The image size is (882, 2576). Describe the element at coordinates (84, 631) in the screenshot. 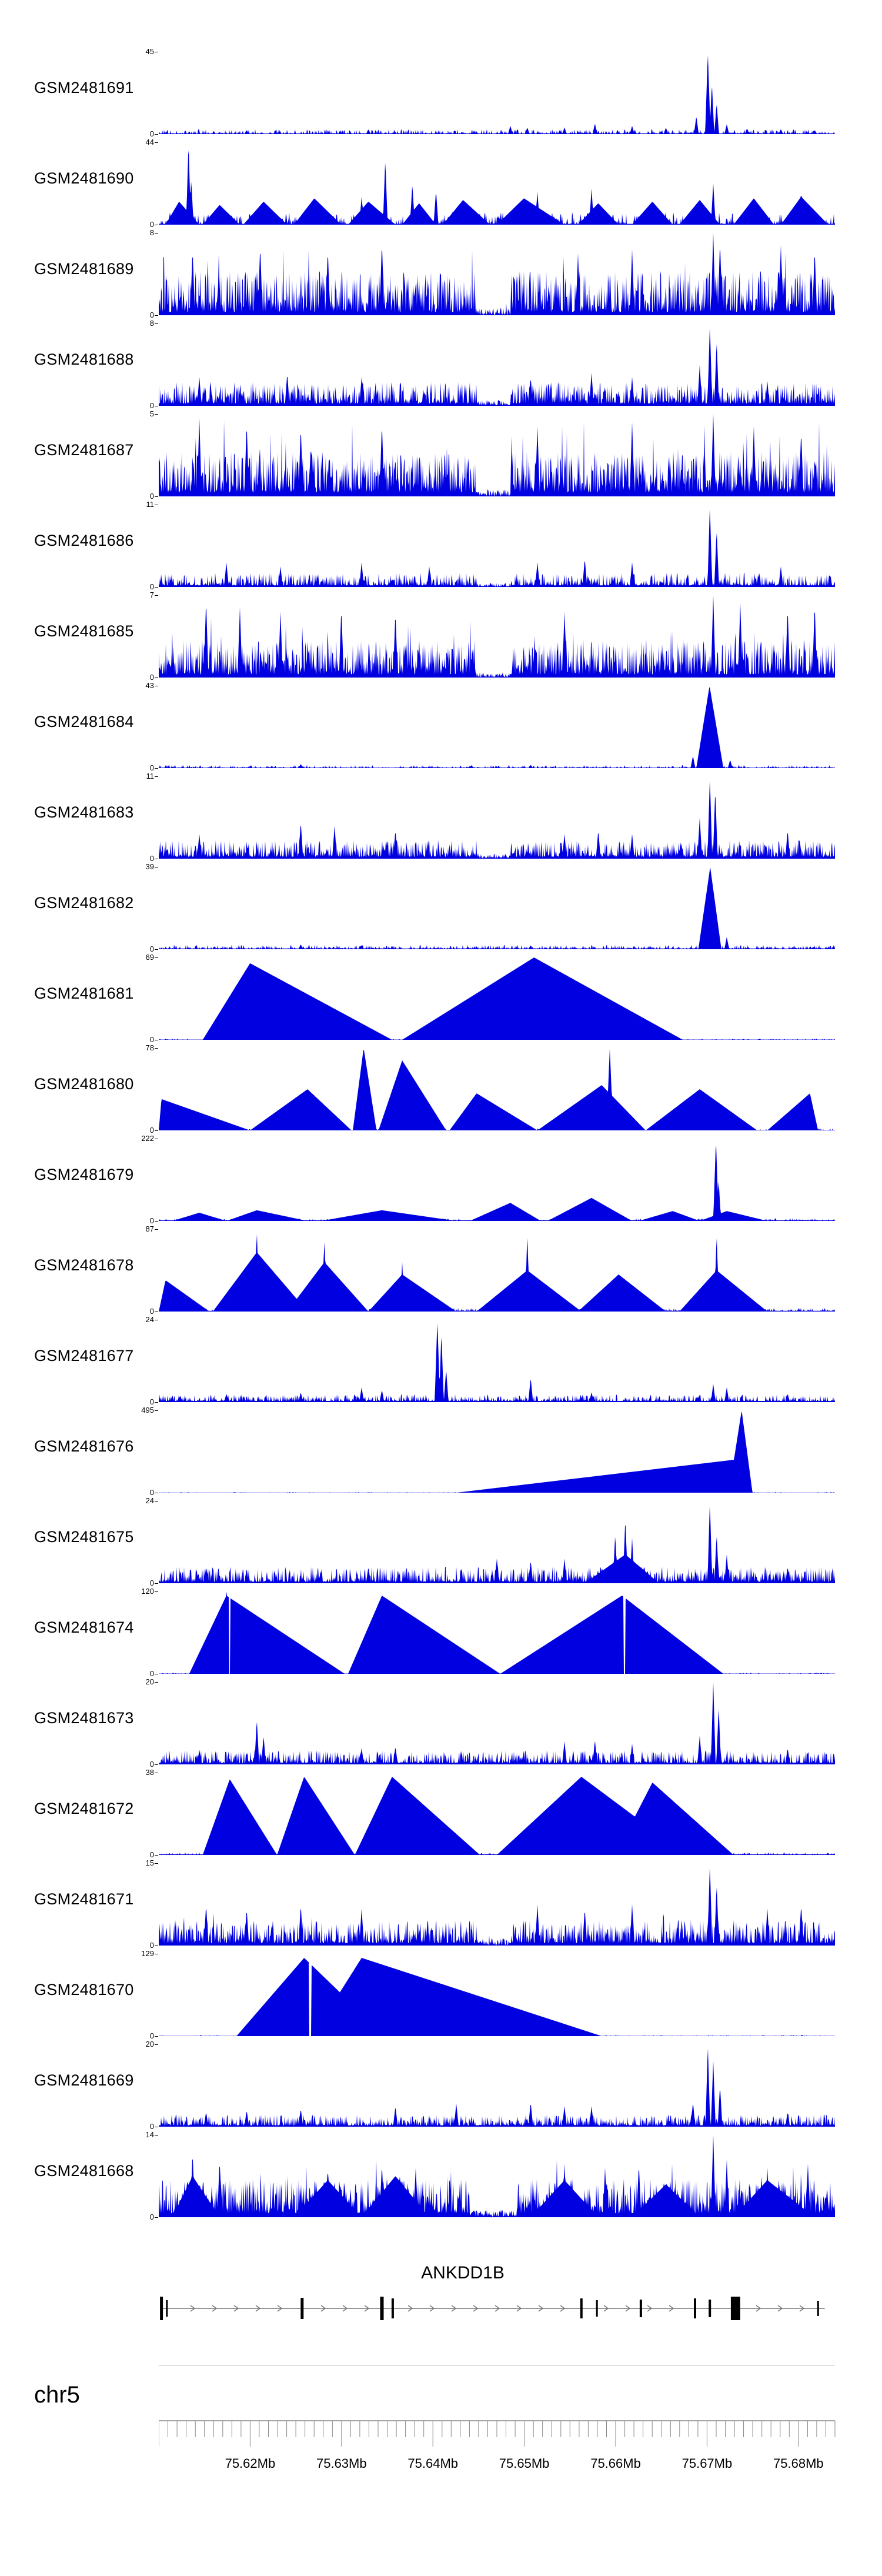

I see `track-label: GSM2481685` at that location.